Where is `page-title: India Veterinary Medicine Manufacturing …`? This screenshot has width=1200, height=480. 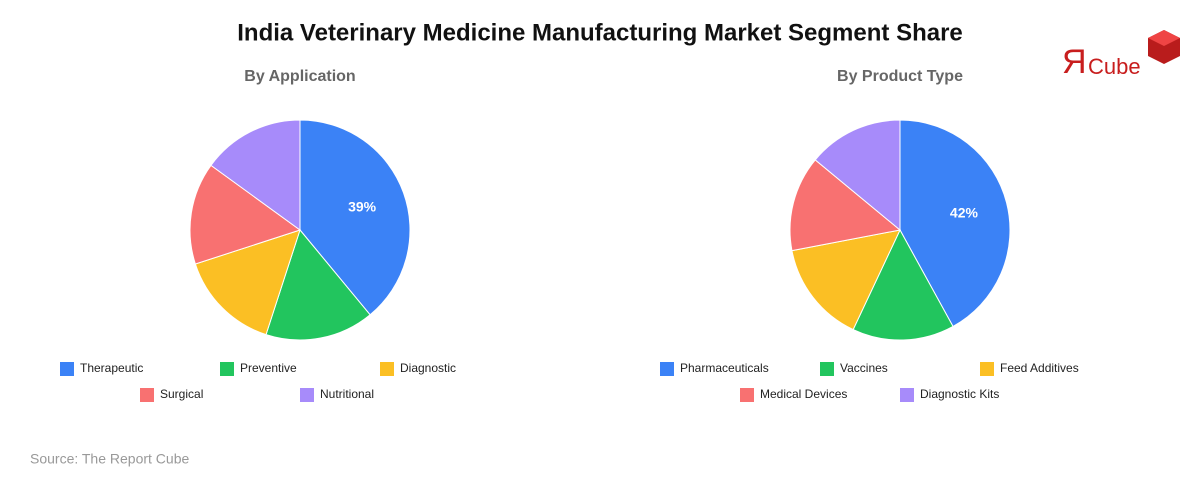 page-title: India Veterinary Medicine Manufacturing … is located at coordinates (600, 32).